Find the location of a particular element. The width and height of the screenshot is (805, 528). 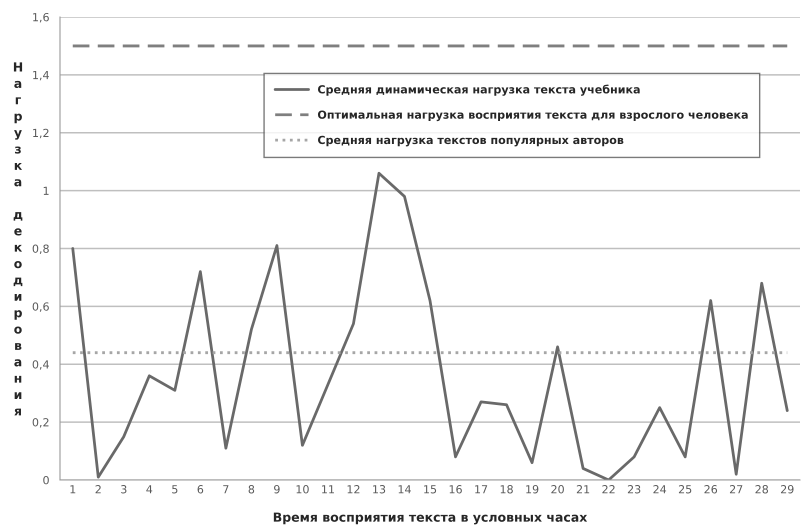

x-axis-title: Время восприятия текста в условных часах is located at coordinates (431, 518).